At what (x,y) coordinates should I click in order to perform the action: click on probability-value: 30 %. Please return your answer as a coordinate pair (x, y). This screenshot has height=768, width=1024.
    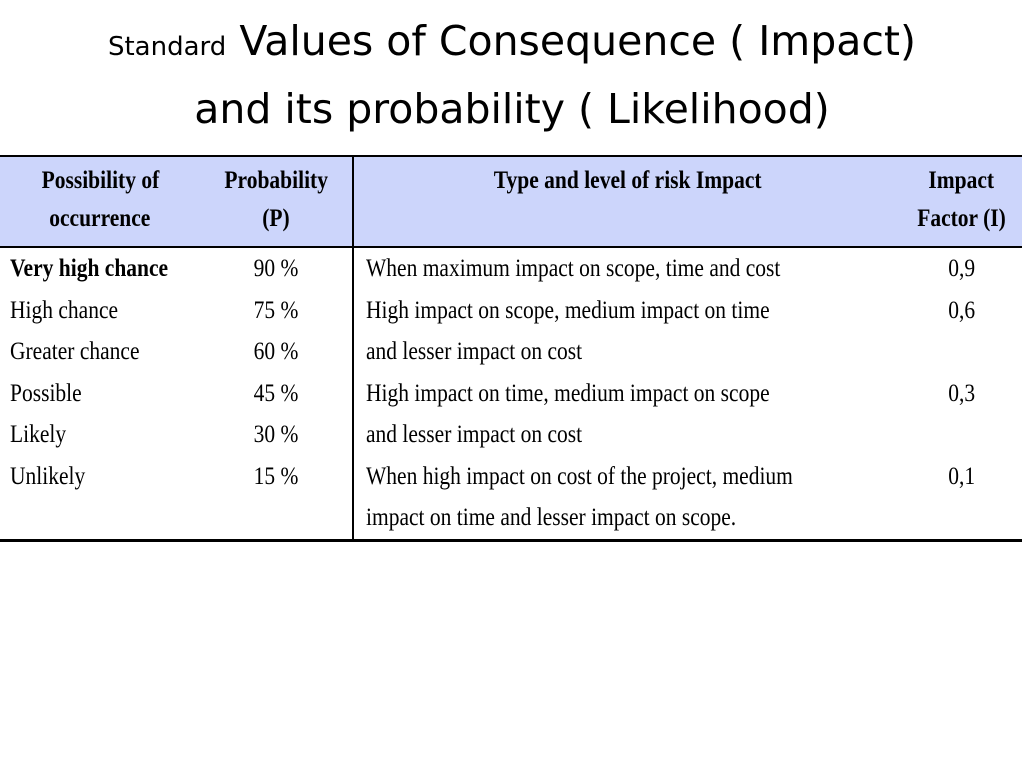
    Looking at the image, I should click on (276, 434).